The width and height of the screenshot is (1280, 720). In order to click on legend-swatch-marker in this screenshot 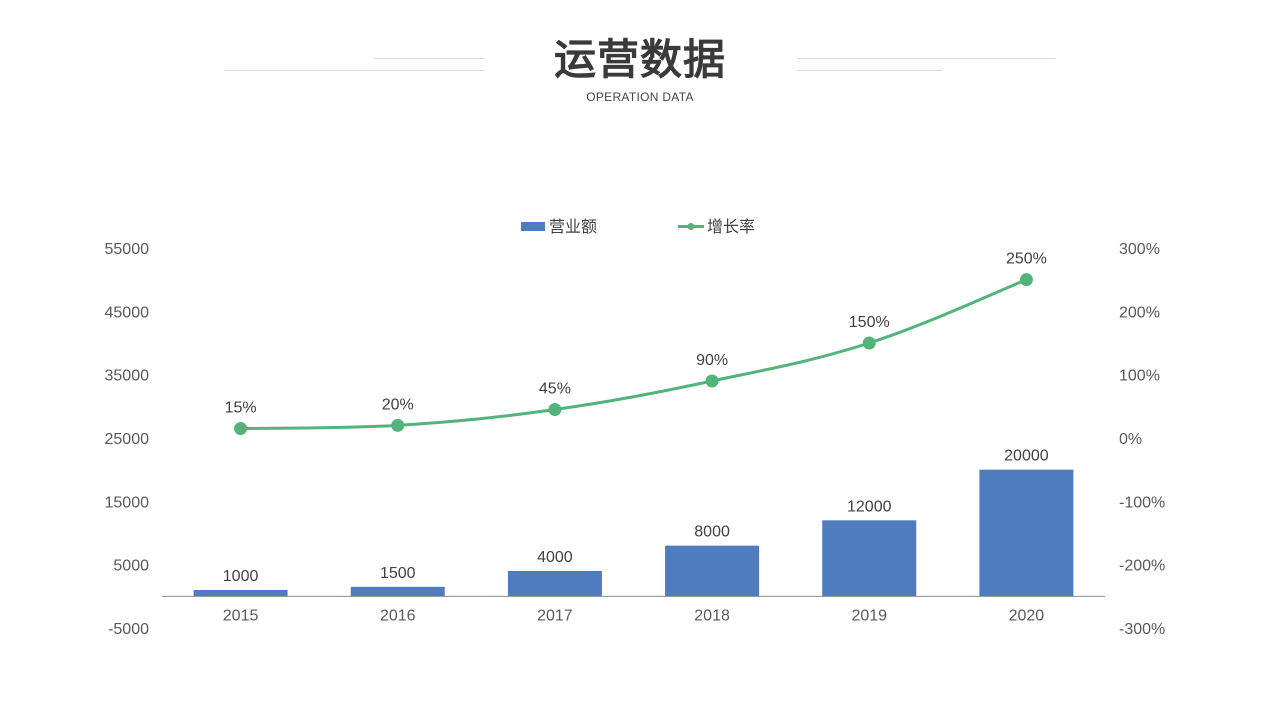, I will do `click(691, 226)`.